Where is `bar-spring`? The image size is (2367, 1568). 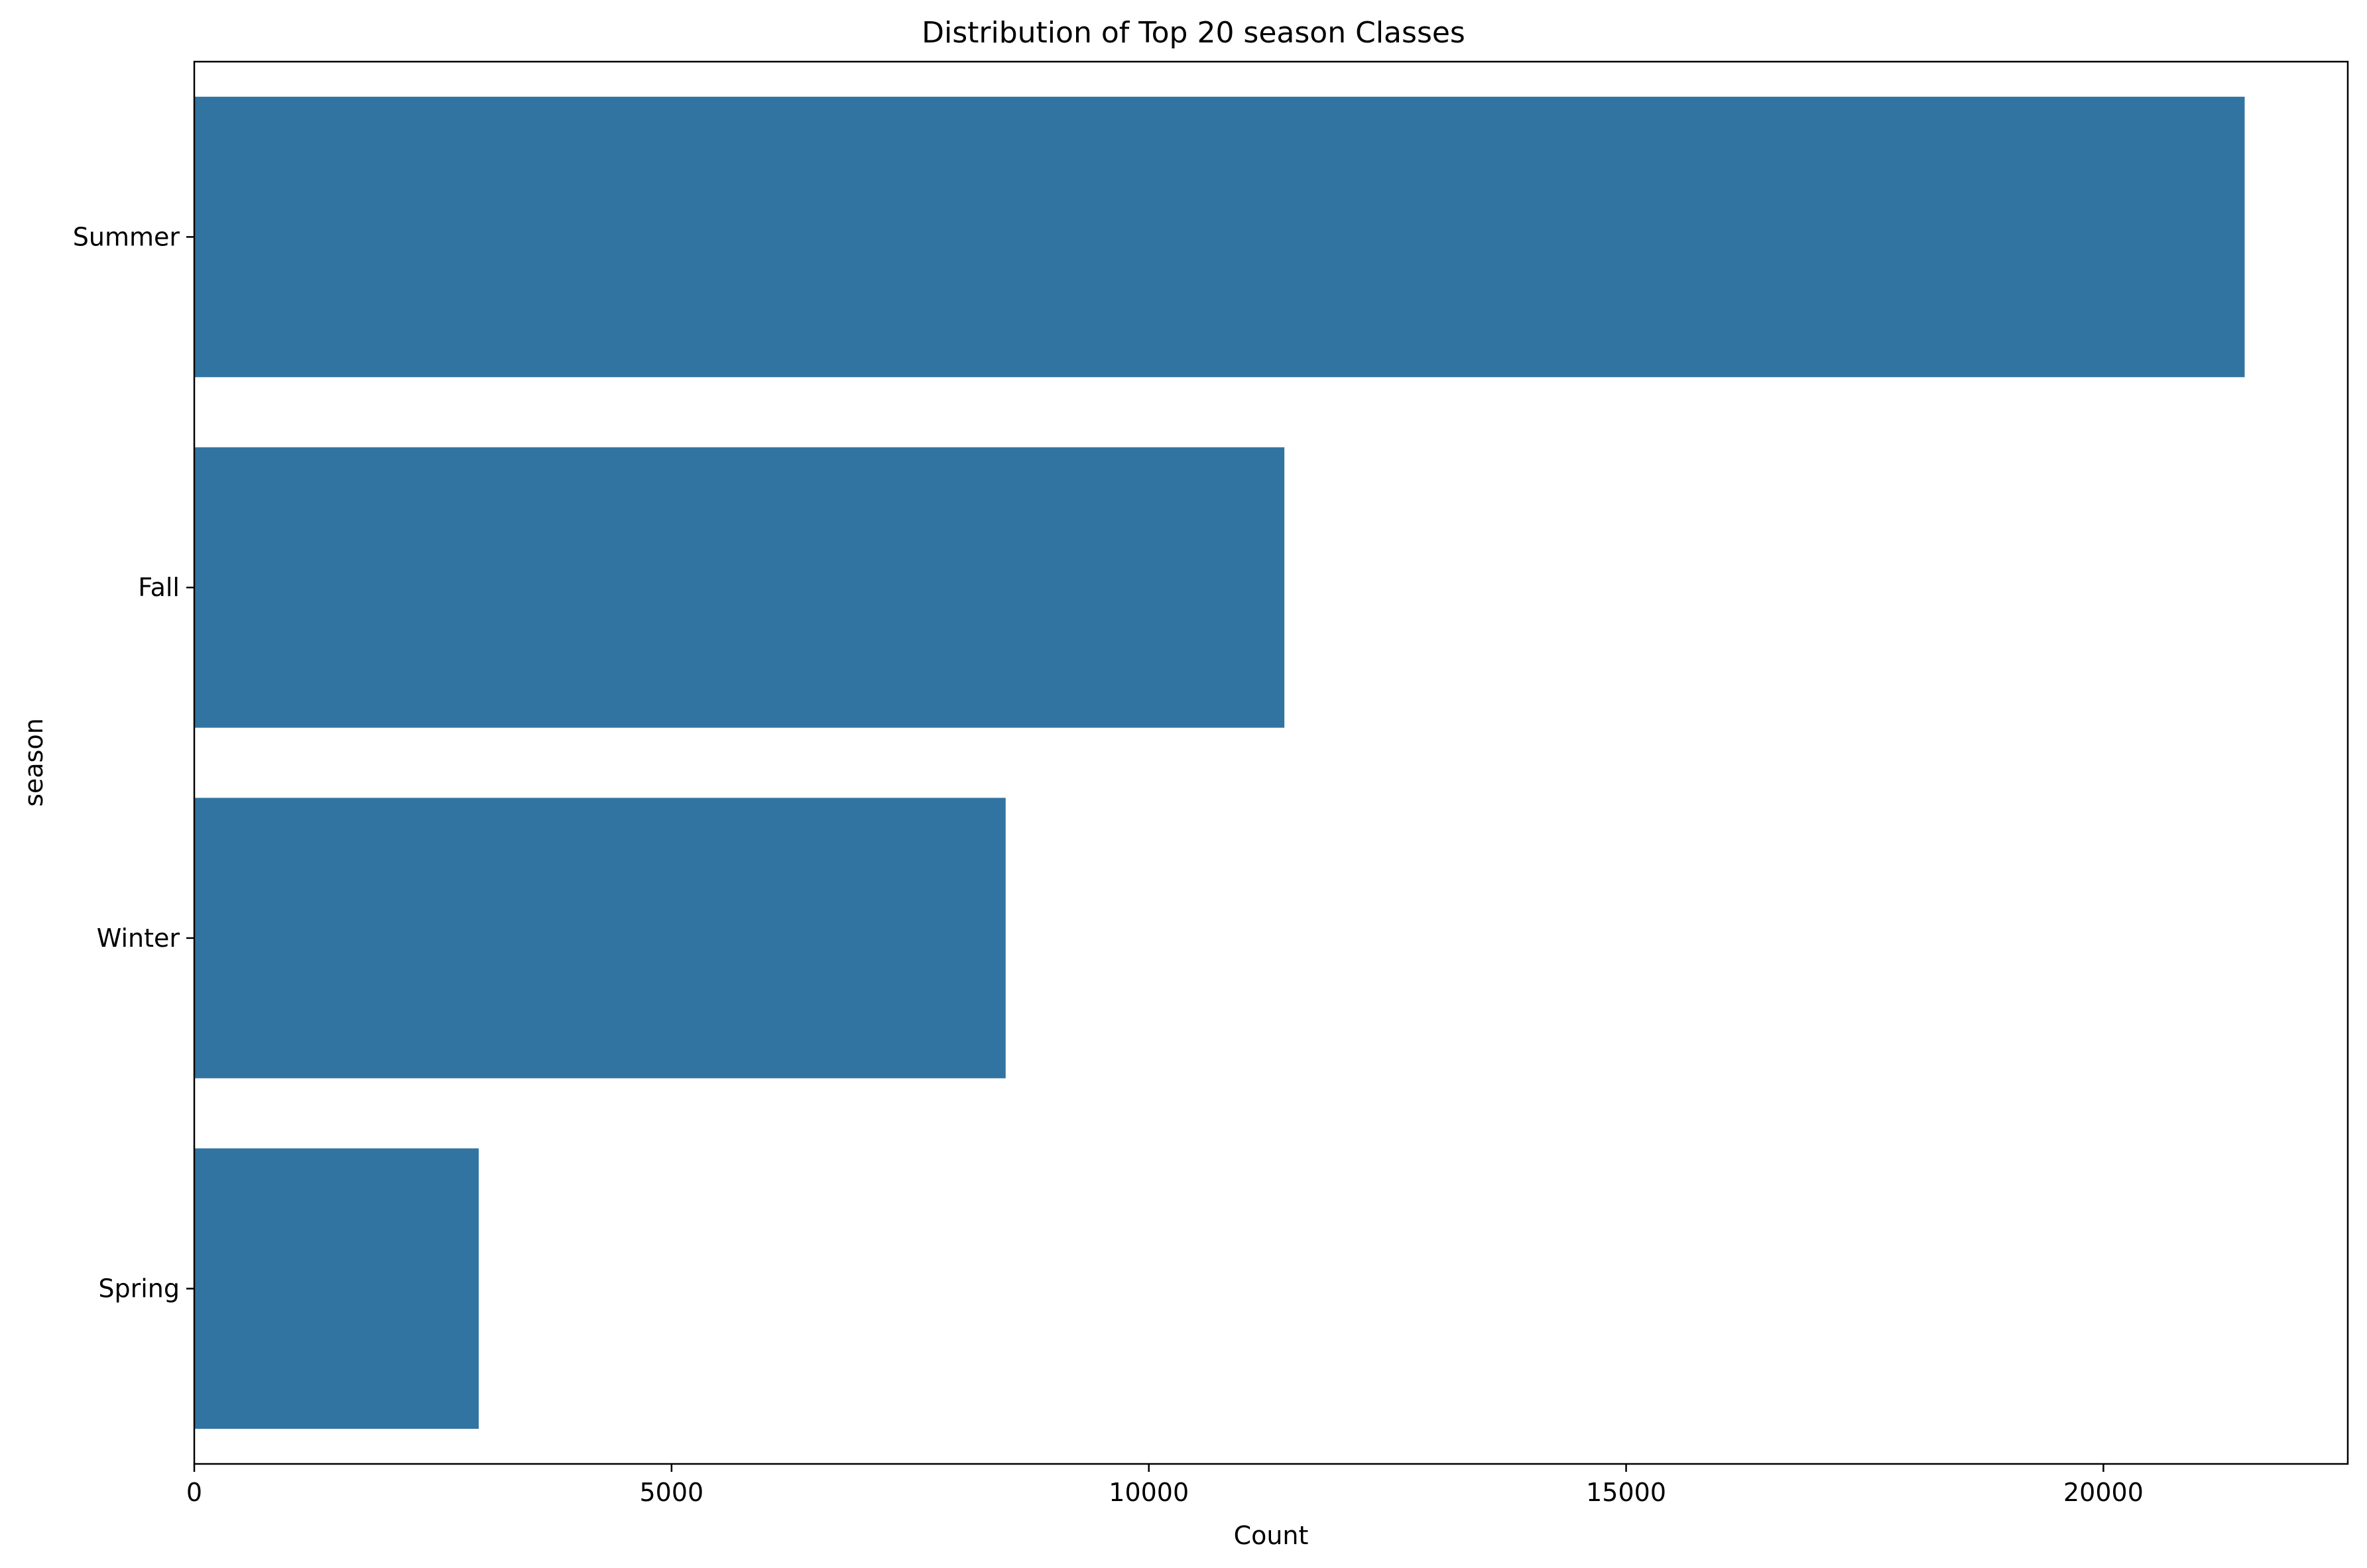 bar-spring is located at coordinates (336, 1288).